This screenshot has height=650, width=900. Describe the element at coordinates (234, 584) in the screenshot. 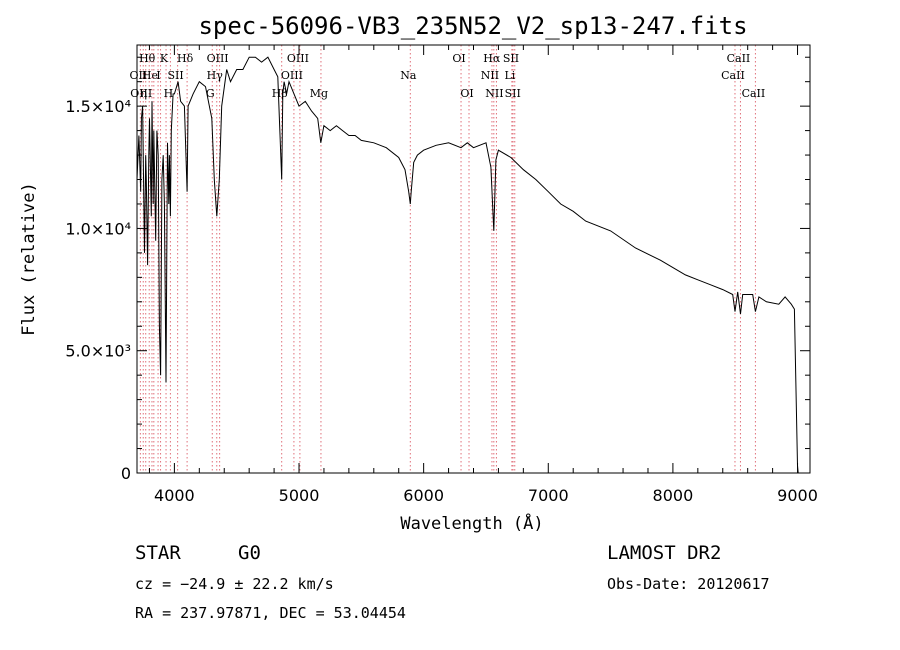

I see `redshift-cz: cz = −24.9 ± 22.2 km/s` at that location.